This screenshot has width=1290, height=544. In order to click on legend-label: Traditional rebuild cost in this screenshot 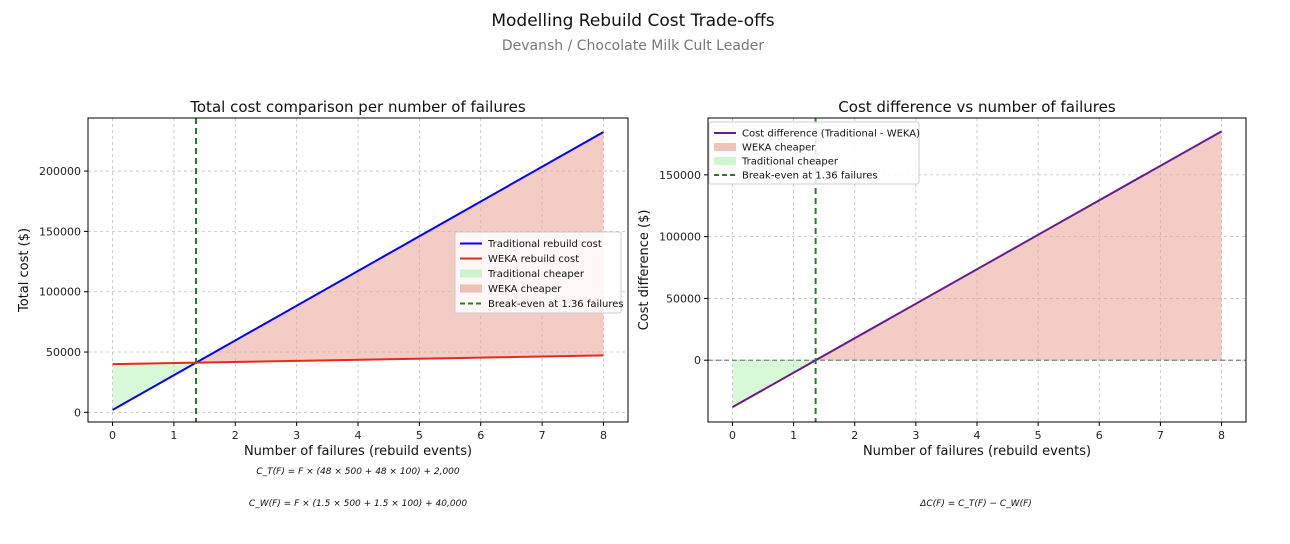, I will do `click(544, 244)`.